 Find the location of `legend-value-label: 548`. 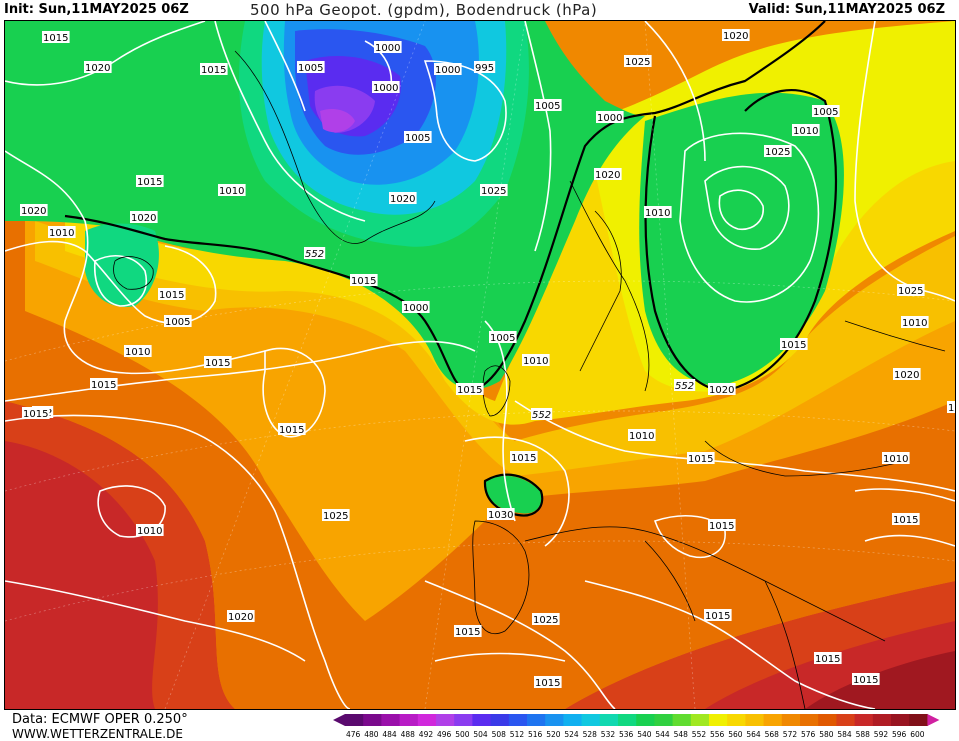

legend-value-label: 548 is located at coordinates (681, 734).